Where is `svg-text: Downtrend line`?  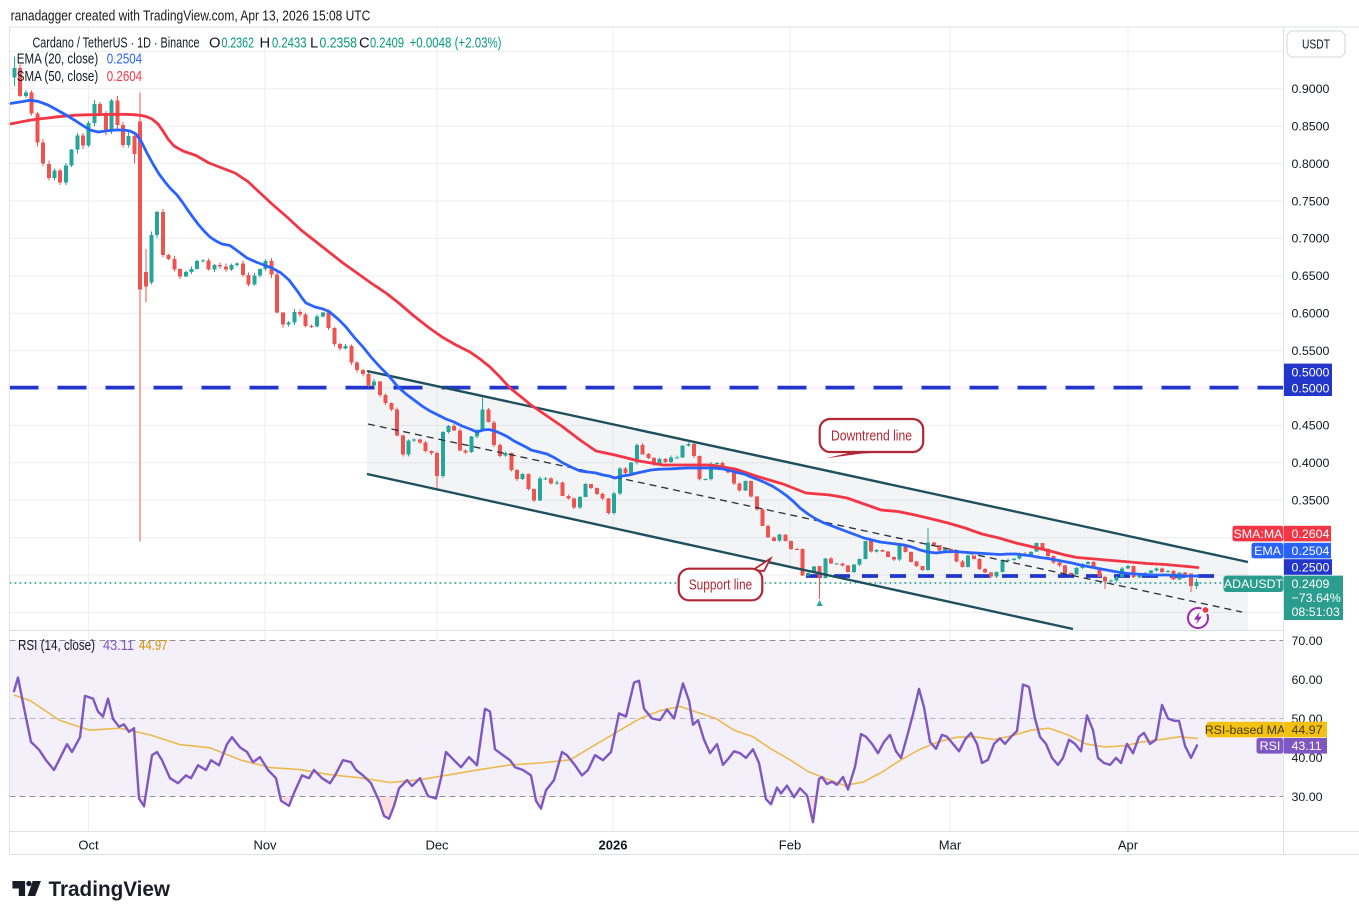
svg-text: Downtrend line is located at coordinates (871, 437).